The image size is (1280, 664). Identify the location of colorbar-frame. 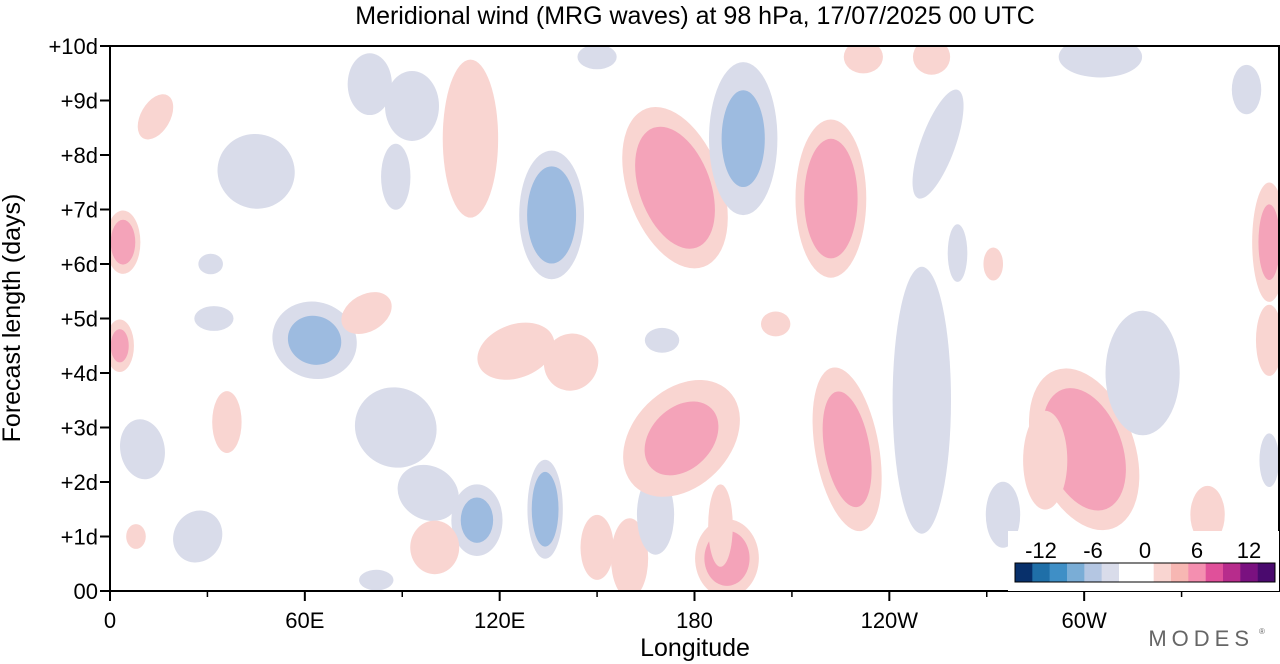
(1145, 572).